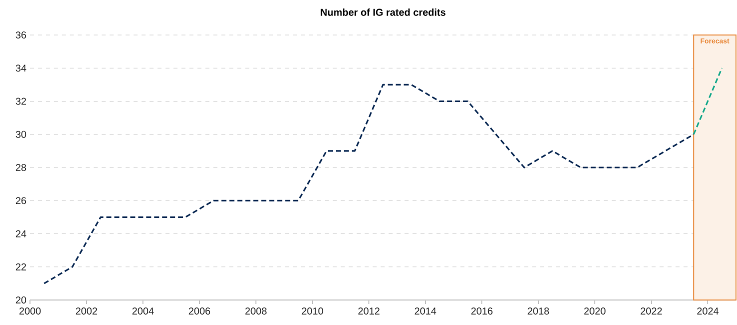  What do you see at coordinates (87, 311) in the screenshot?
I see `x-tick-label: 2002` at bounding box center [87, 311].